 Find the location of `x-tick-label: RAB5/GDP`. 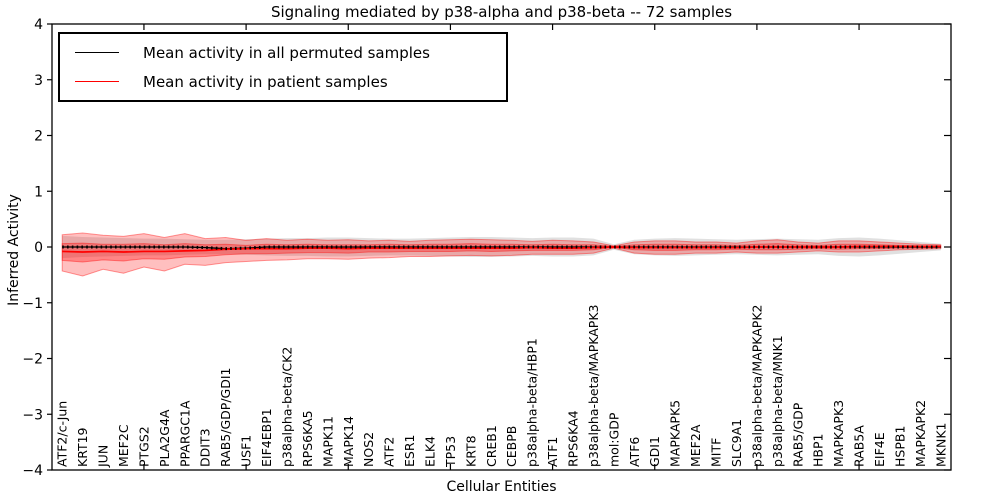

x-tick-label: RAB5/GDP is located at coordinates (797, 434).